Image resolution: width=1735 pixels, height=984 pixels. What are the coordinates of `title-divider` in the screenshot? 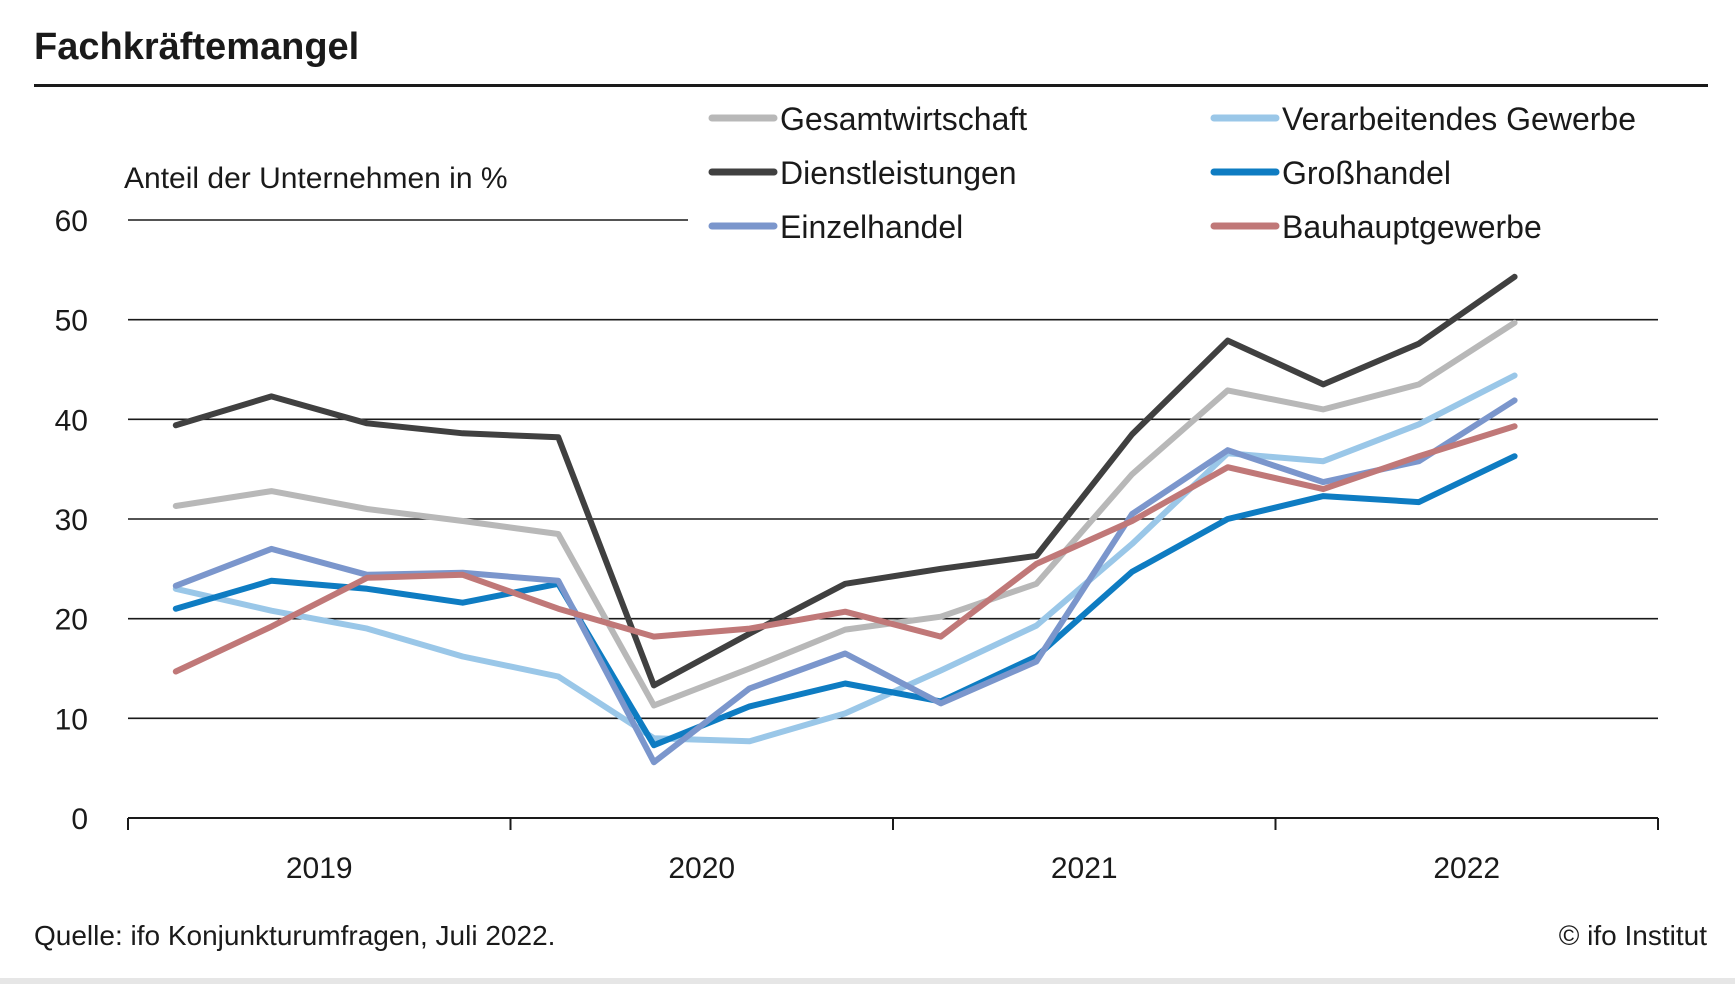 It's located at (871, 85).